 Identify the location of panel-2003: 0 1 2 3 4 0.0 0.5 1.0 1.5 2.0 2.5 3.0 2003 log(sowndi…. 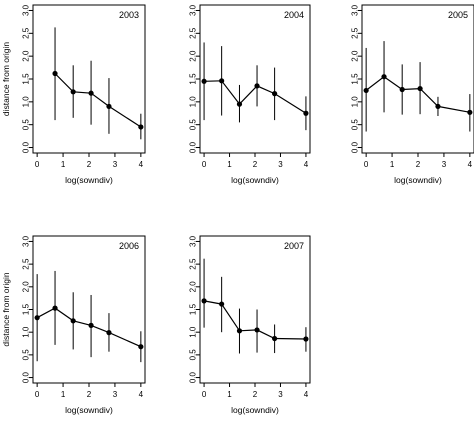
(73, 94).